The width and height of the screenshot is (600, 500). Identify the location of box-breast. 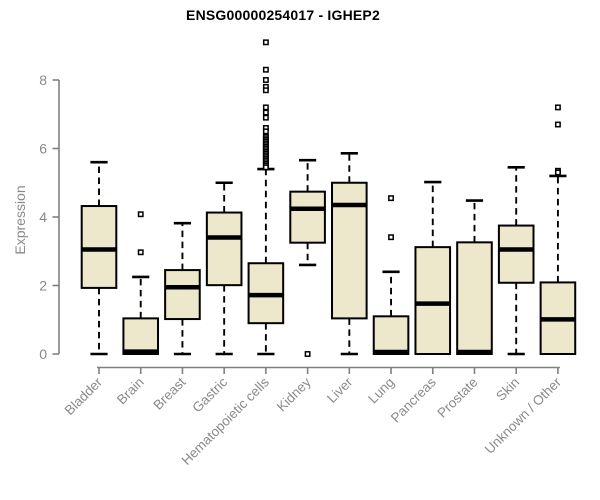
(182, 288).